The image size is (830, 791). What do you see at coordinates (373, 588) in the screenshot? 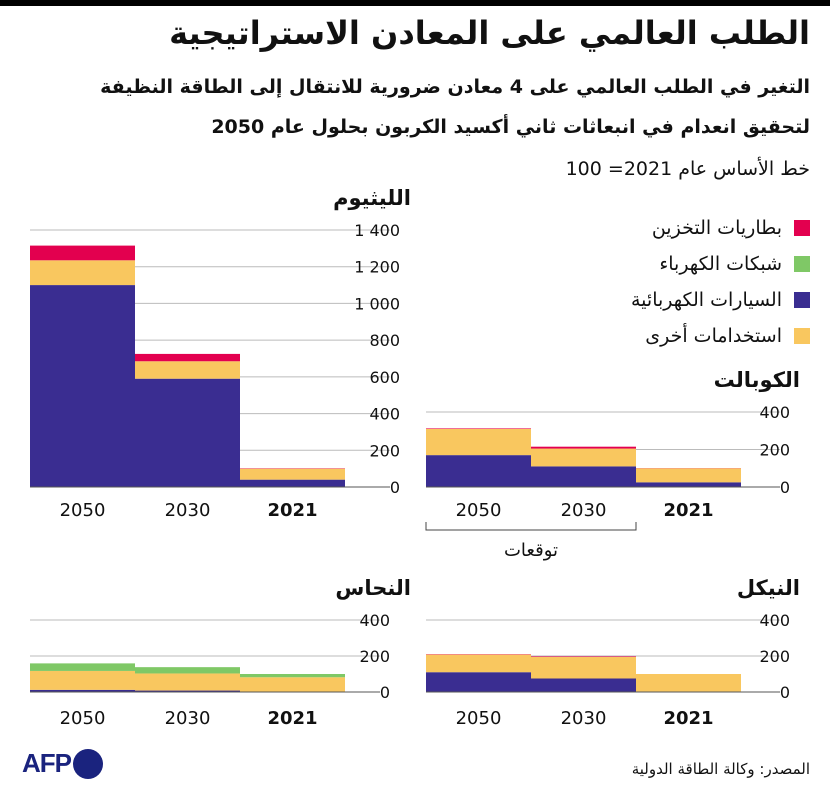
I see `chart-title-copper: النحاس` at bounding box center [373, 588].